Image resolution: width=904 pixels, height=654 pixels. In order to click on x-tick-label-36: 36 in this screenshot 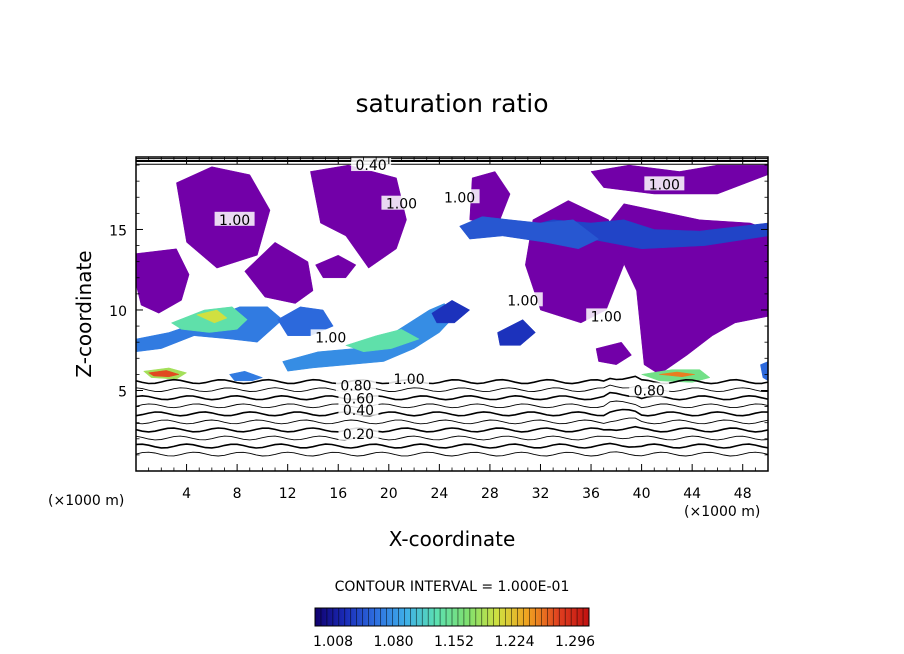, I will do `click(591, 494)`.